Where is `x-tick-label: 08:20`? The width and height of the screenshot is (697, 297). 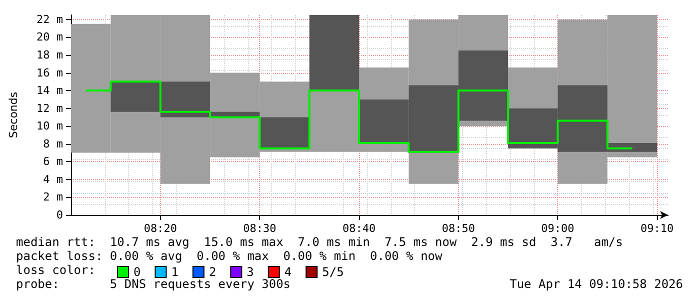
x-tick-label: 08:20 is located at coordinates (160, 228).